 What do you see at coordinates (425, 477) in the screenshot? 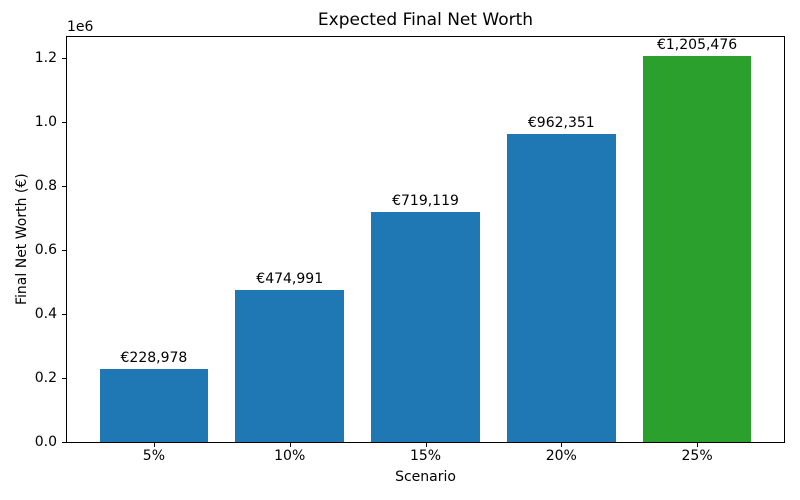
I see `x-axis-label: Scenario` at bounding box center [425, 477].